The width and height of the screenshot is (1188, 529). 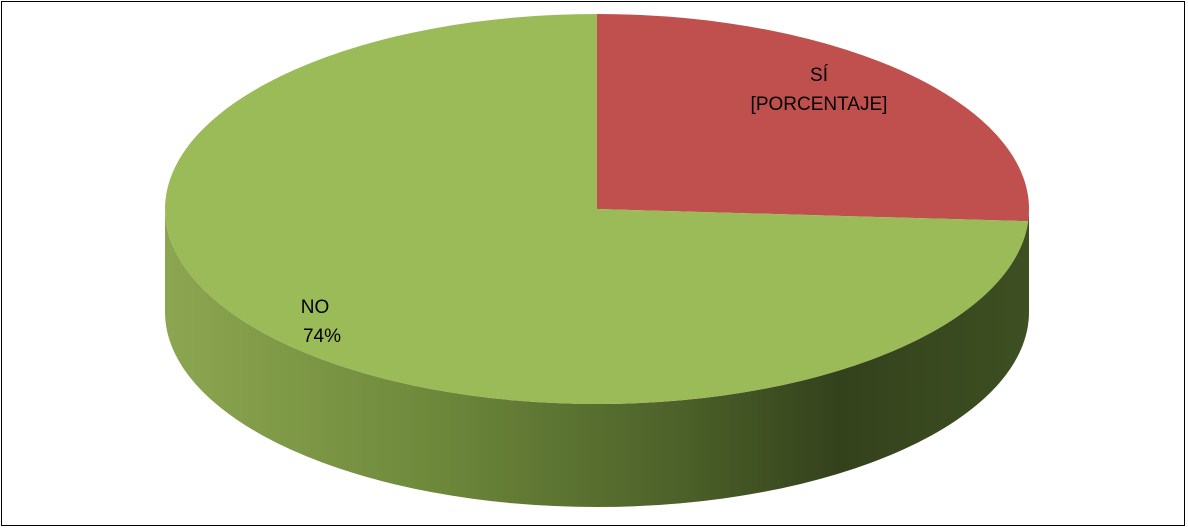 What do you see at coordinates (315, 307) in the screenshot?
I see `slice-label-no-name: NO` at bounding box center [315, 307].